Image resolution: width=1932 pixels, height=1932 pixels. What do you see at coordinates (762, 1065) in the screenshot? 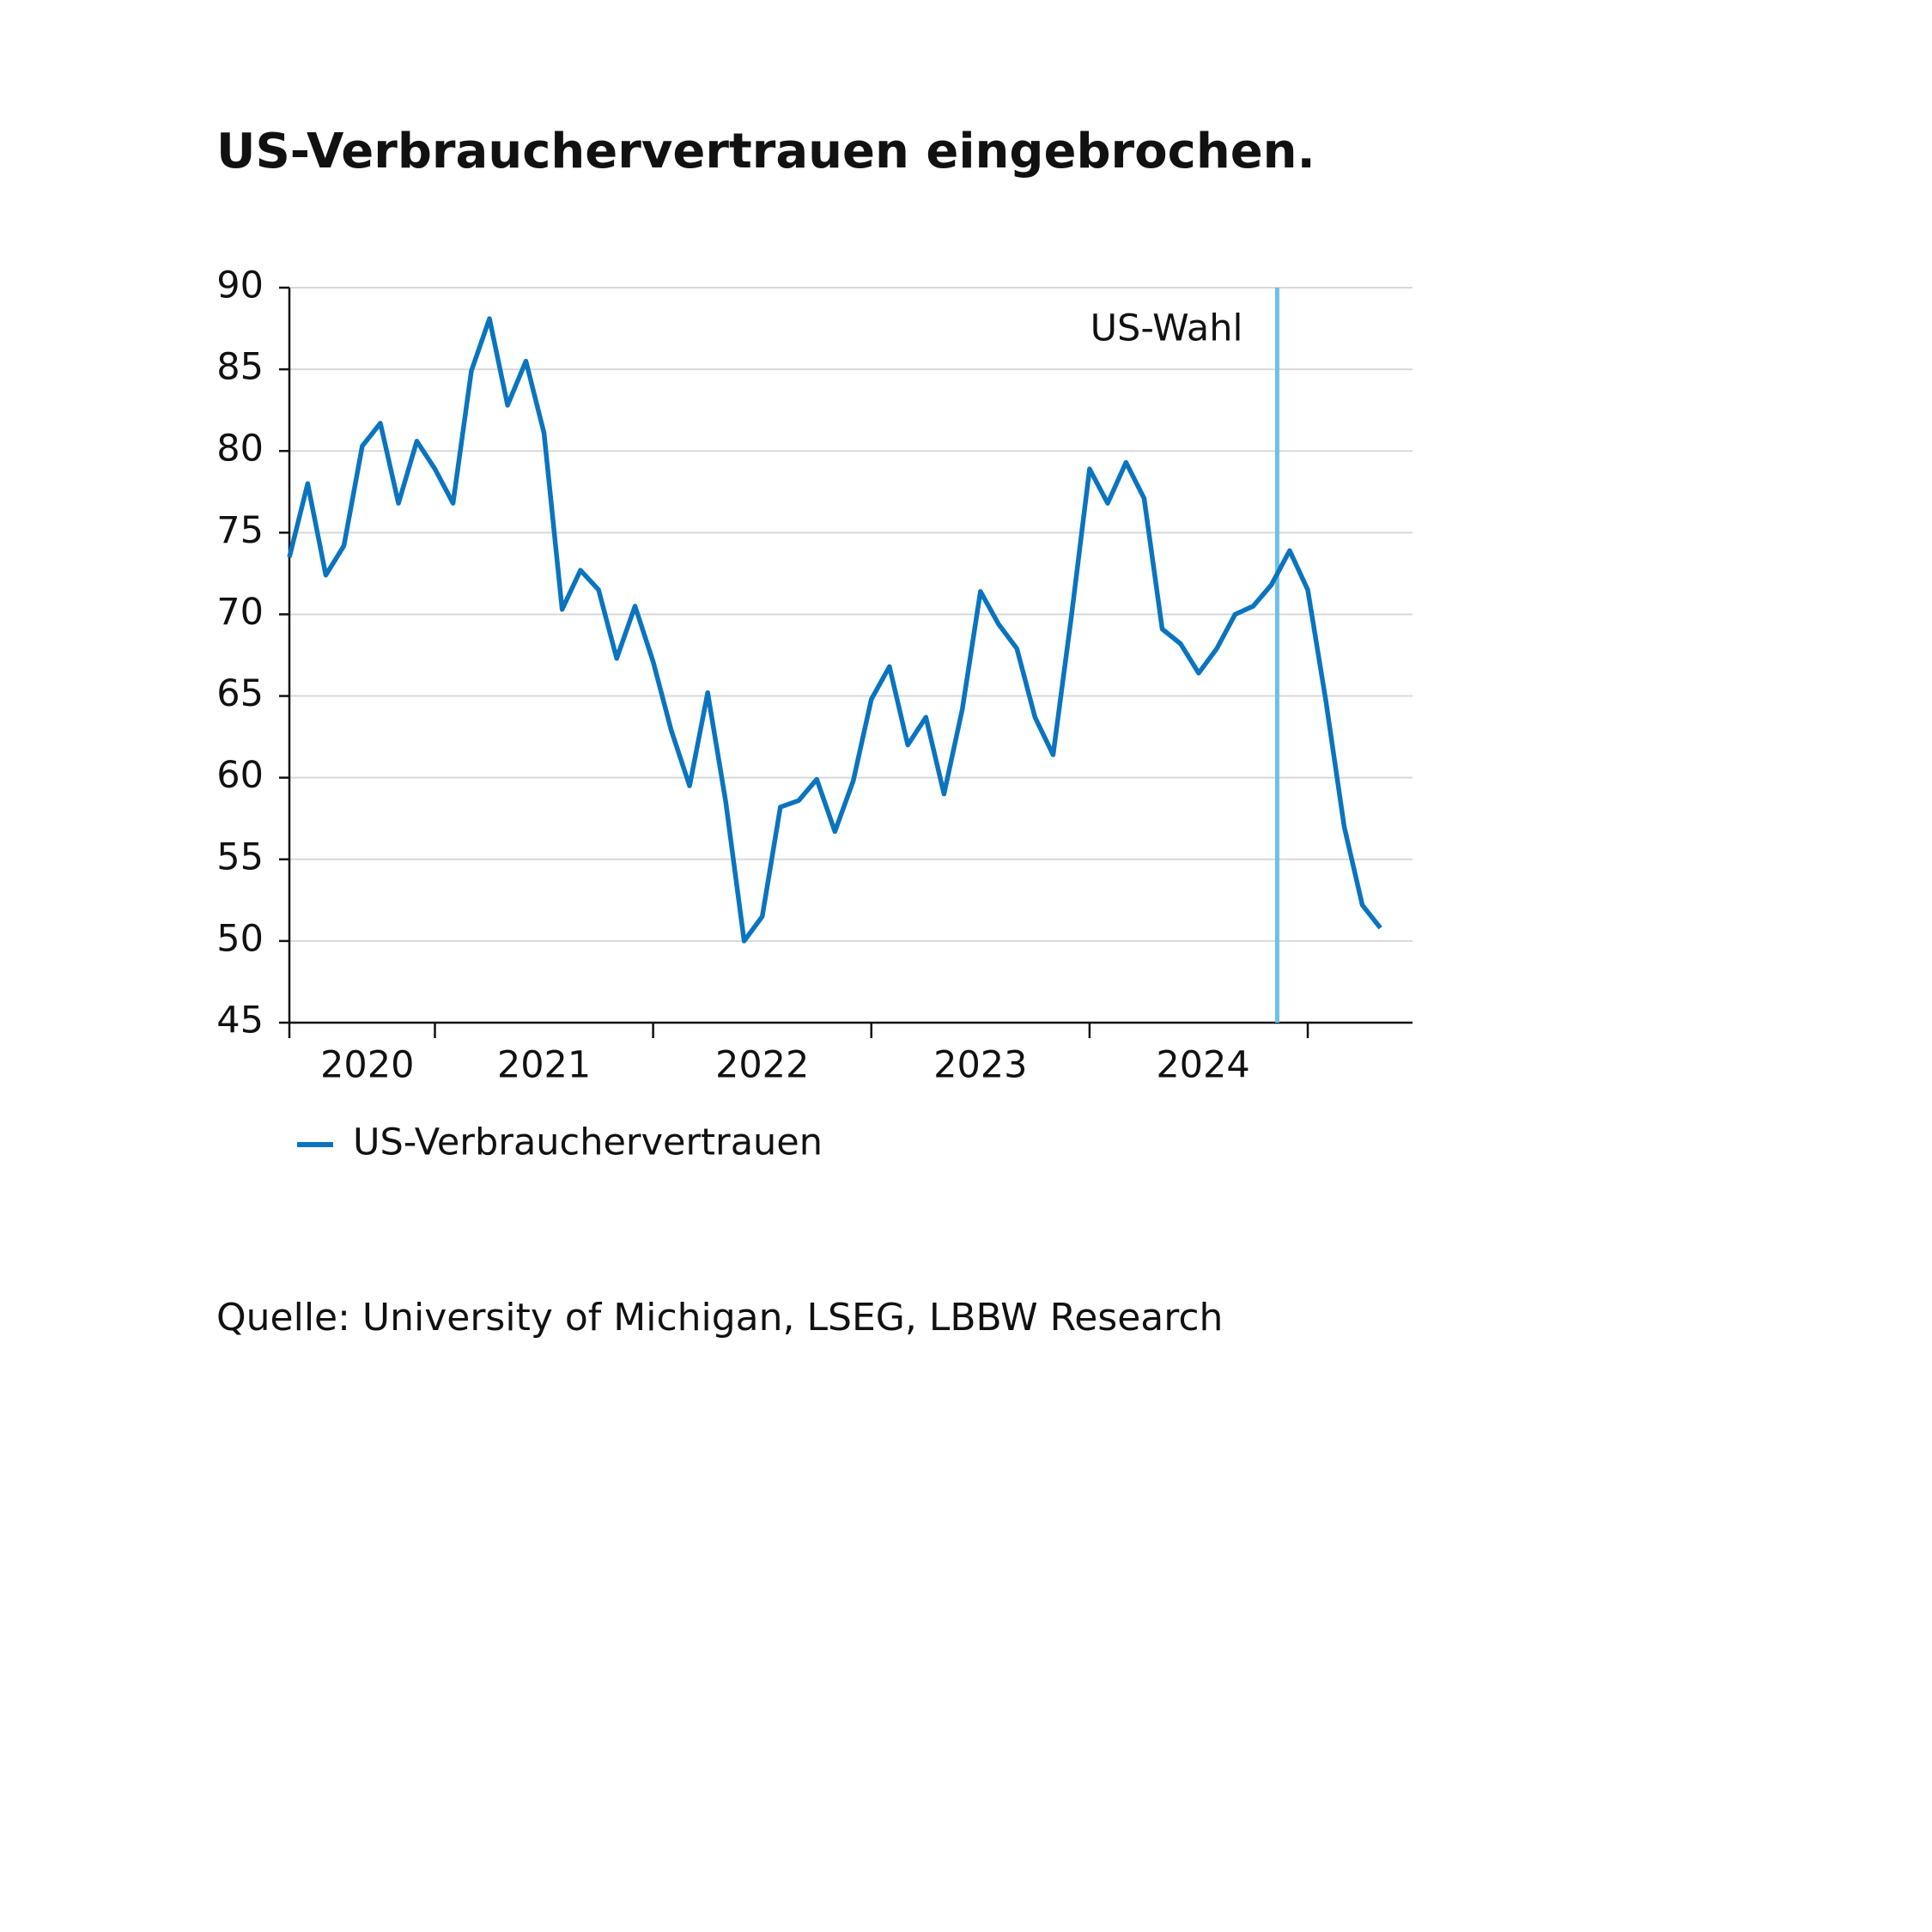
I see `x-tick-label: 2022` at bounding box center [762, 1065].